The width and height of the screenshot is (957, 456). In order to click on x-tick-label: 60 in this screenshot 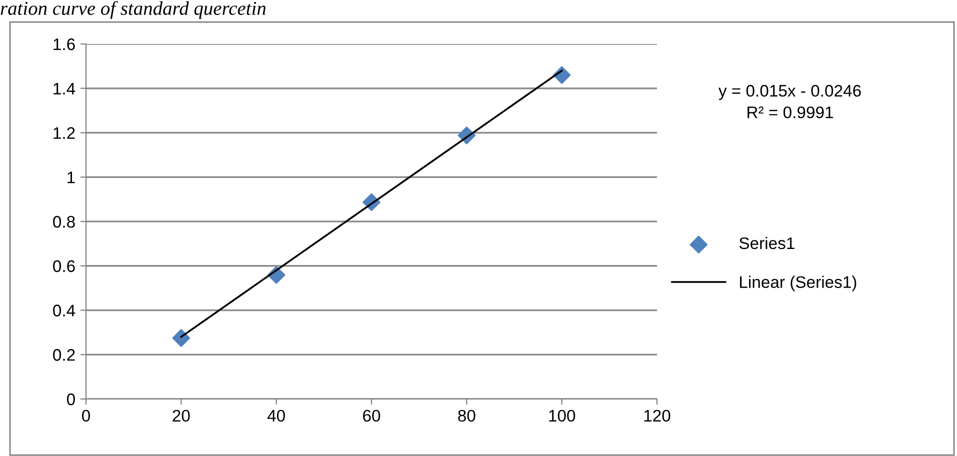, I will do `click(371, 416)`.